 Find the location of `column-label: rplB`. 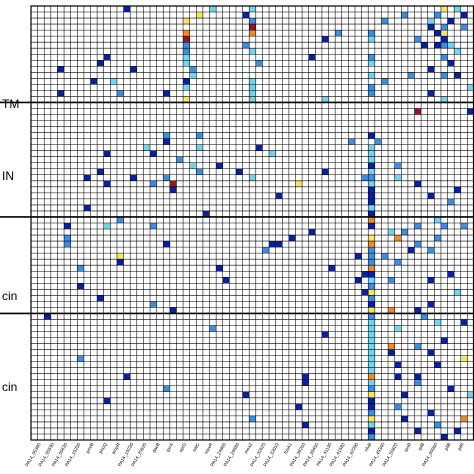

column-label: rplB is located at coordinates (421, 447).